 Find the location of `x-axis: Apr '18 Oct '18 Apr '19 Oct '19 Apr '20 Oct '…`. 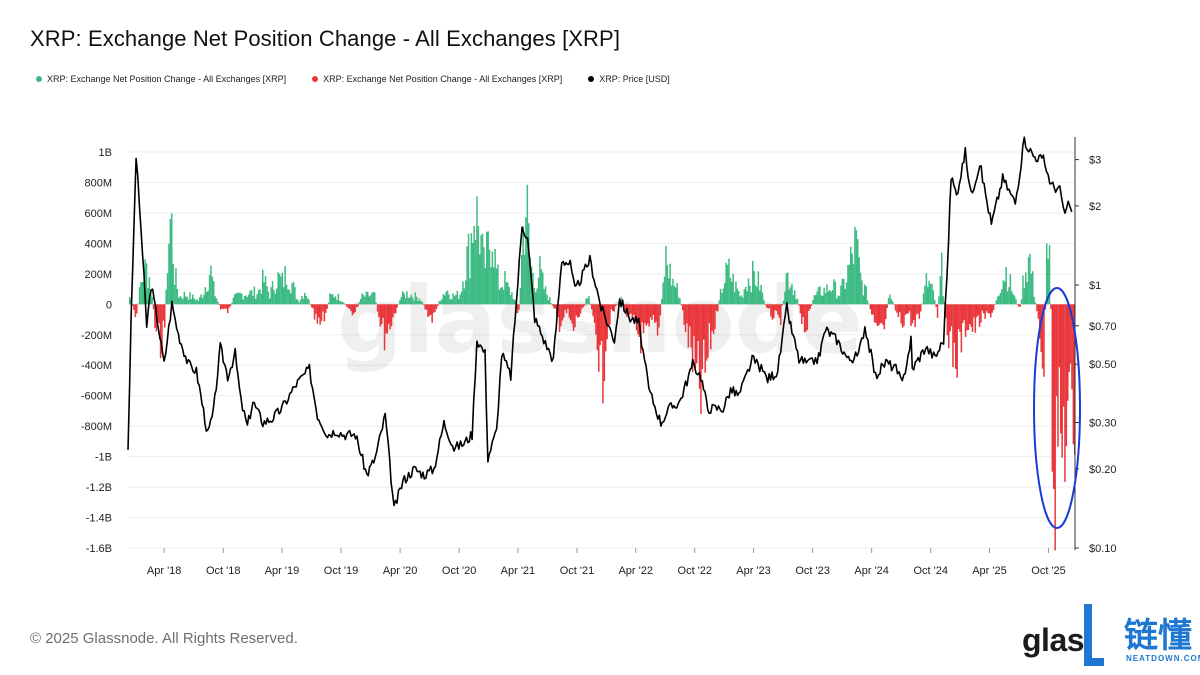

x-axis: Apr '18 Oct '18 Apr '19 Oct '19 Apr '20 Oct '… is located at coordinates (606, 562).